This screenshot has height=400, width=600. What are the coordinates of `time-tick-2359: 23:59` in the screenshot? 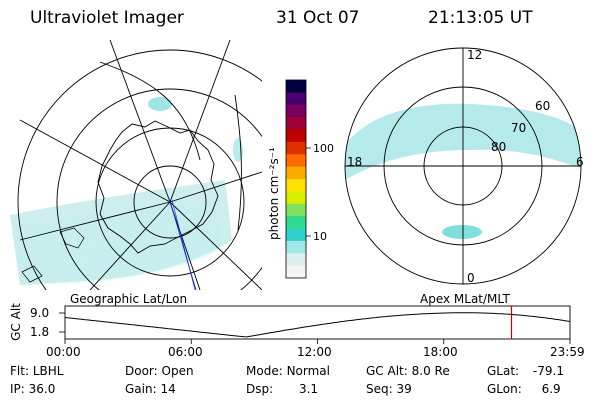 It's located at (567, 352).